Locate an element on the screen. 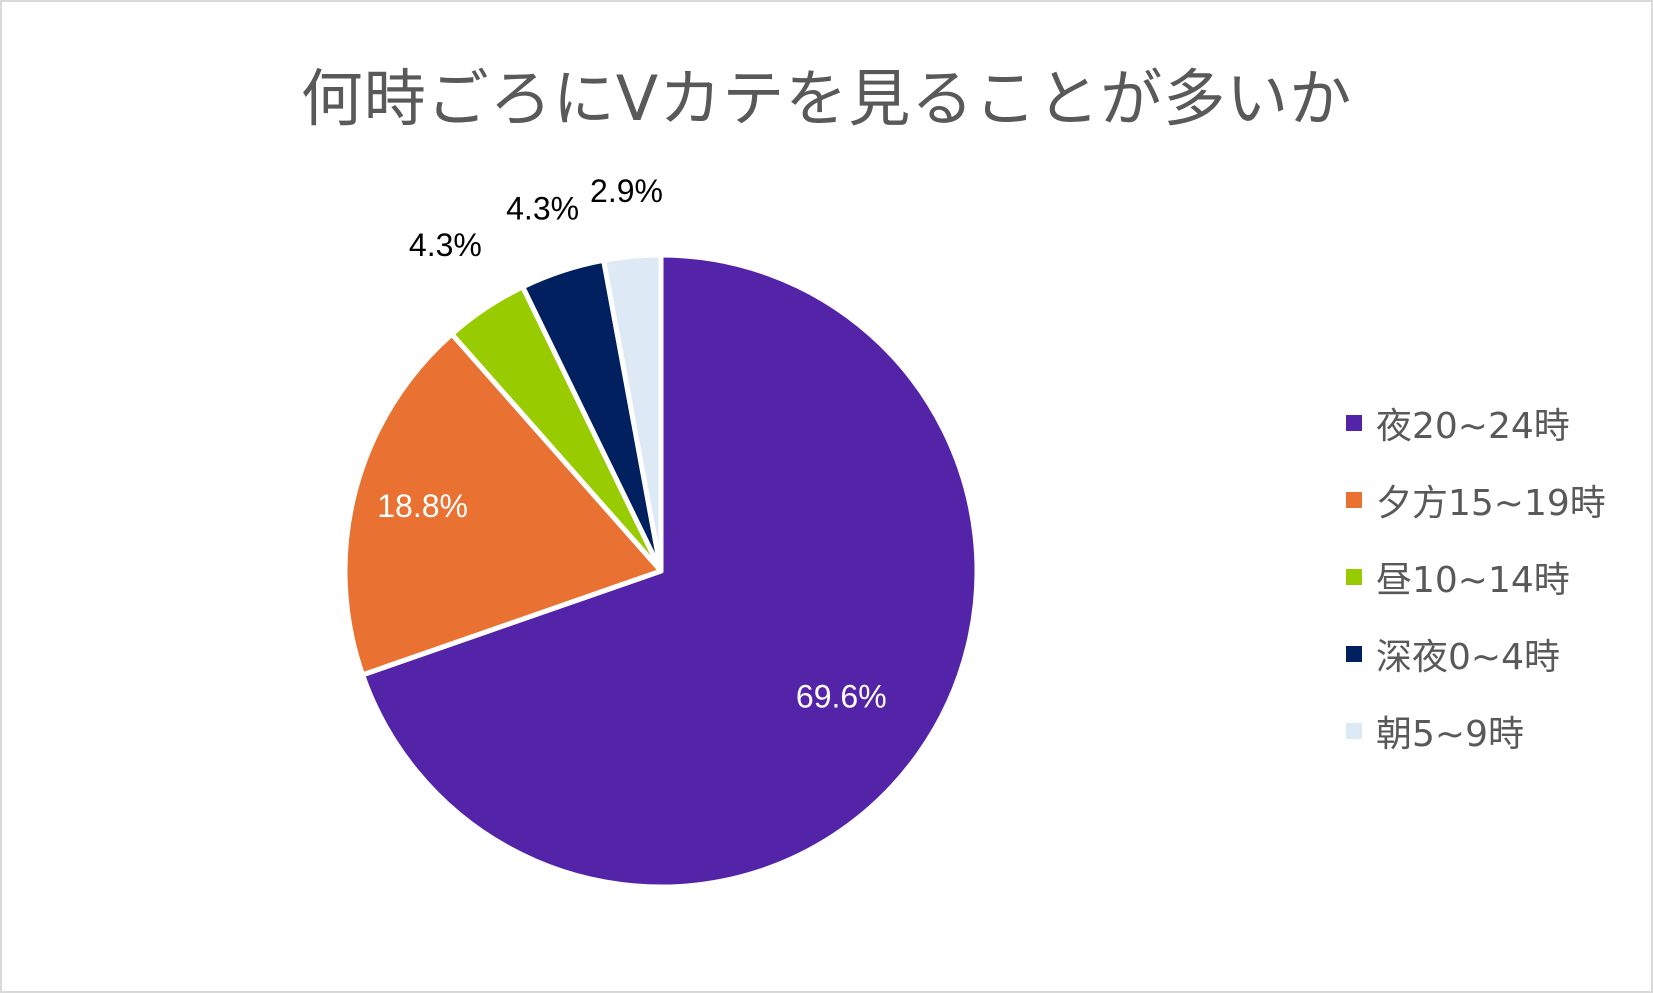  legend-label: 夜20~24時 is located at coordinates (1473, 426).